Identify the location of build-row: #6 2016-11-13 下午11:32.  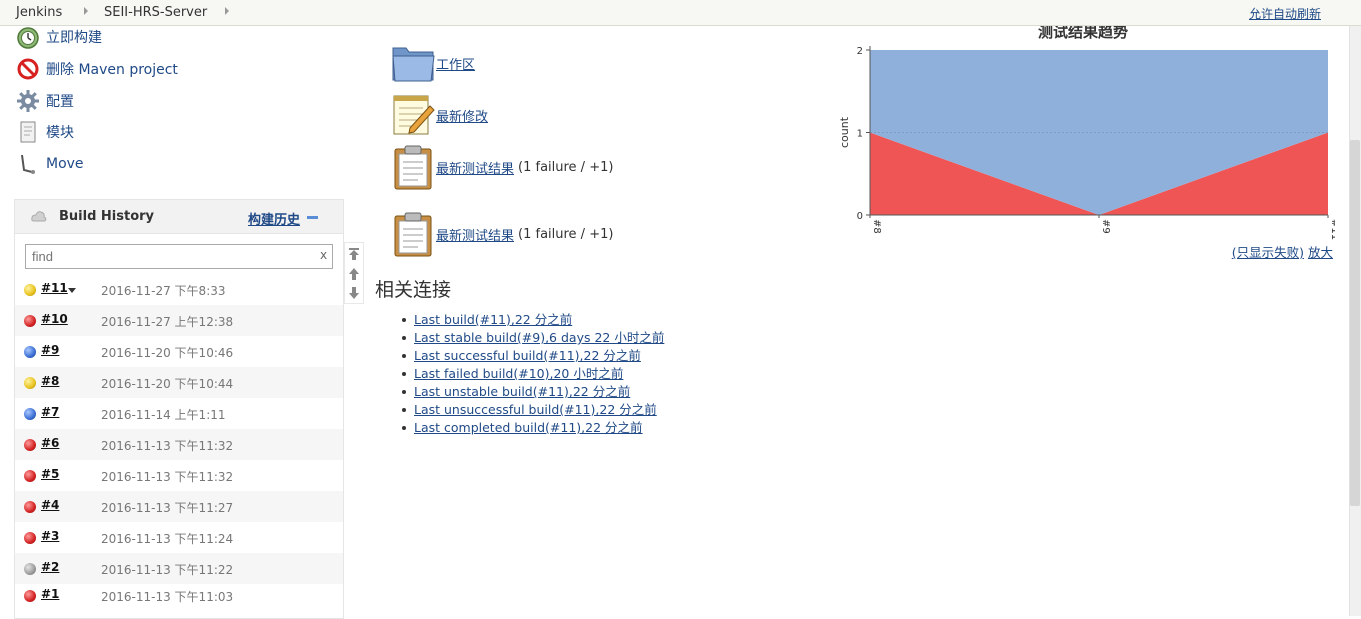
(179, 444).